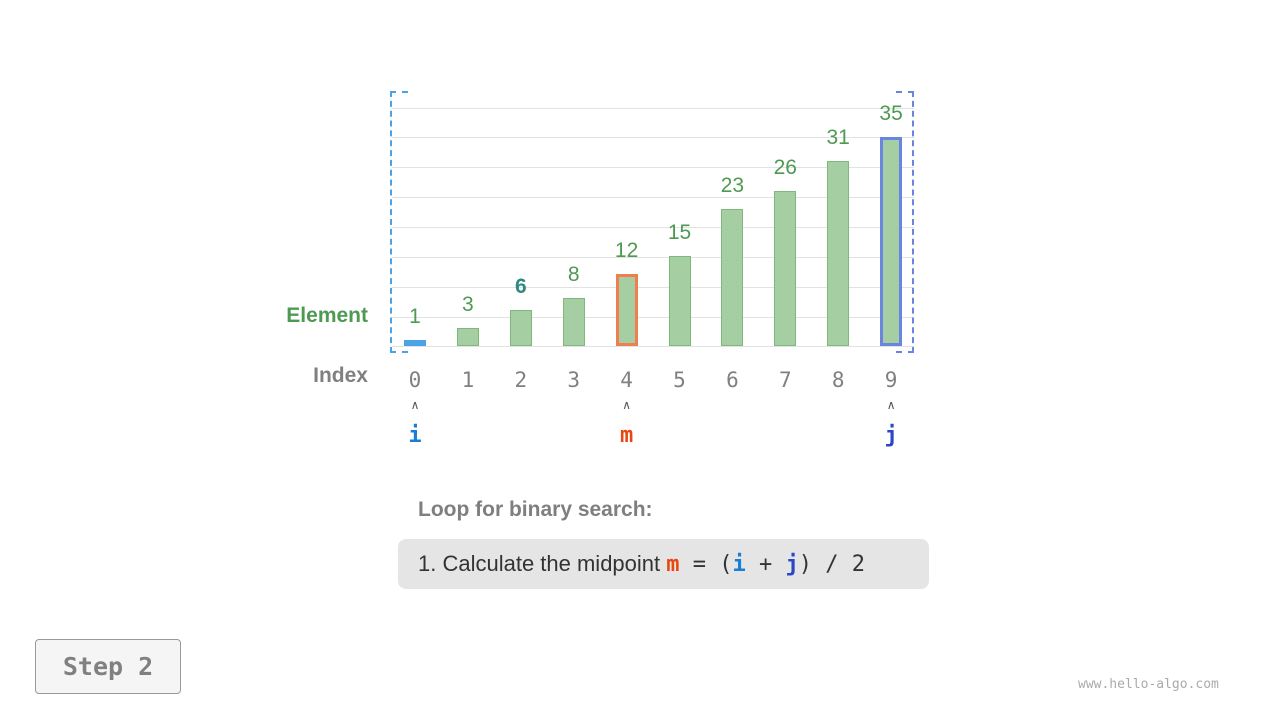  Describe the element at coordinates (573, 275) in the screenshot. I see `bar-value-label: 8` at that location.